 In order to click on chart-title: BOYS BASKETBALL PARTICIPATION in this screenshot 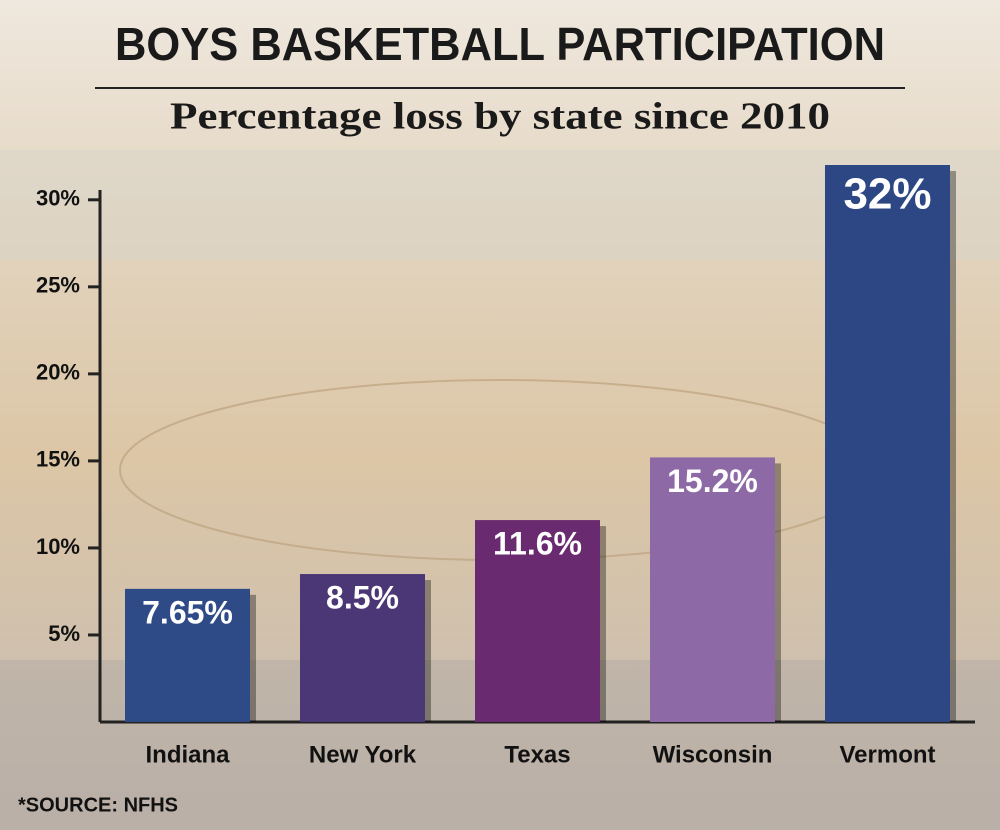, I will do `click(500, 44)`.